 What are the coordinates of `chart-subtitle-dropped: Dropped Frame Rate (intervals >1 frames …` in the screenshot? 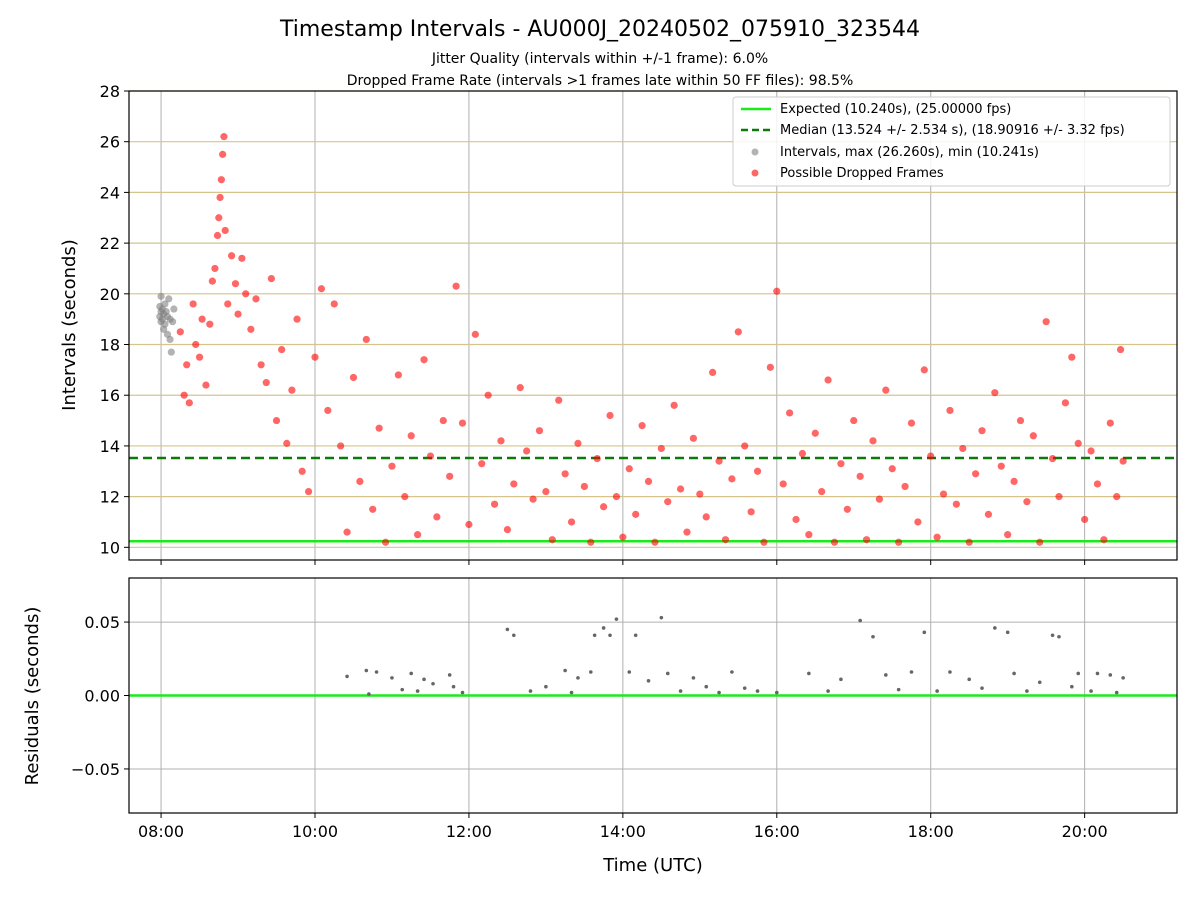 It's located at (600, 81).